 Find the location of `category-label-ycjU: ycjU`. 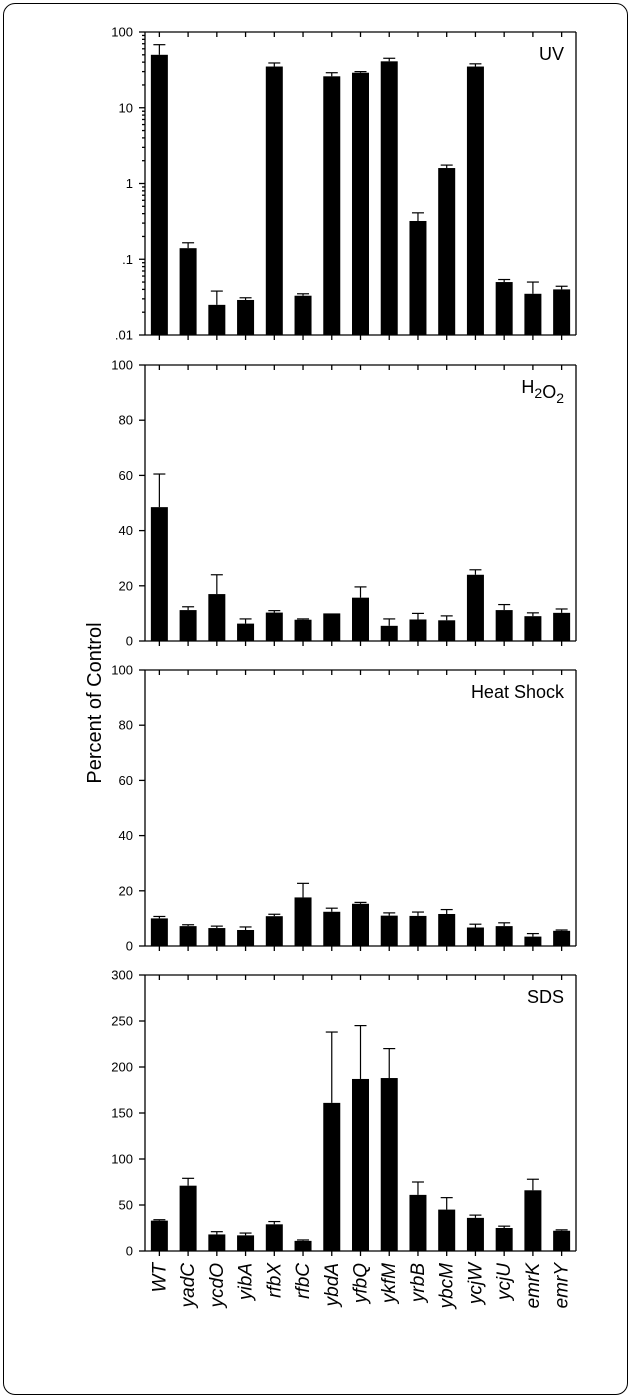

category-label-ycjU: ycjU is located at coordinates (504, 1282).